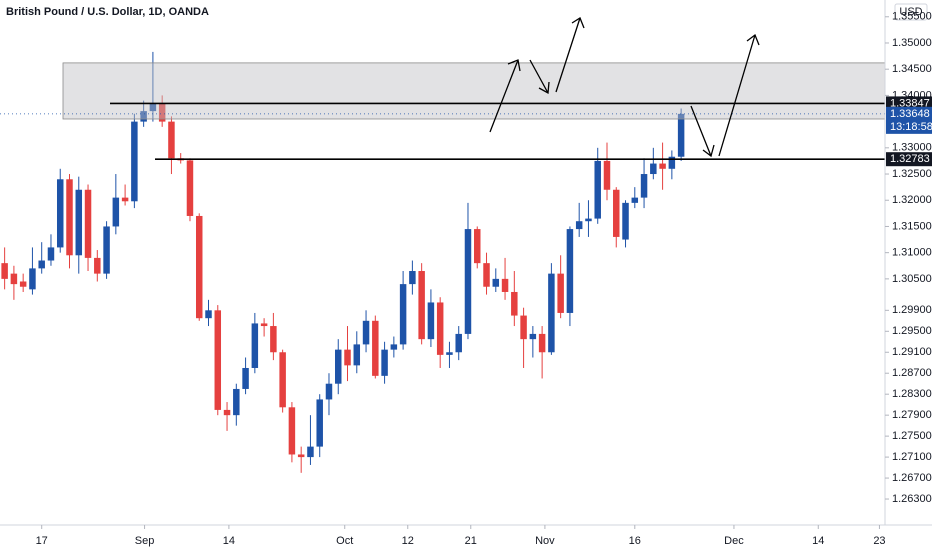 The height and width of the screenshot is (550, 932). I want to click on y-tick-label: 1.30500, so click(912, 279).